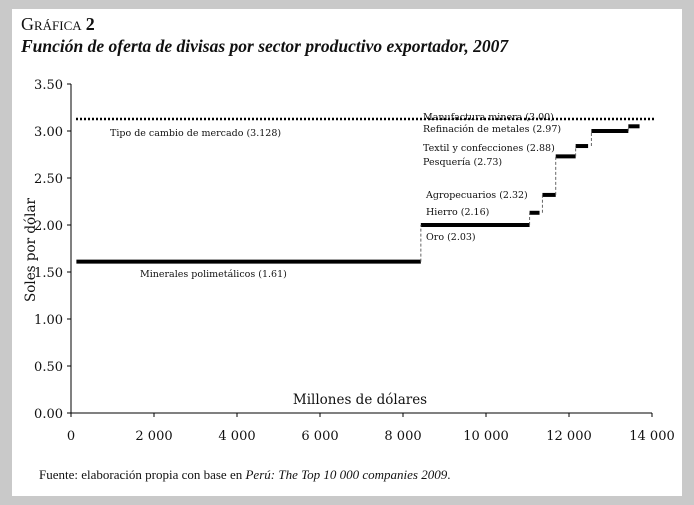 This screenshot has width=694, height=505. What do you see at coordinates (462, 162) in the screenshot?
I see `step-label: Pesquería (2.73)` at bounding box center [462, 162].